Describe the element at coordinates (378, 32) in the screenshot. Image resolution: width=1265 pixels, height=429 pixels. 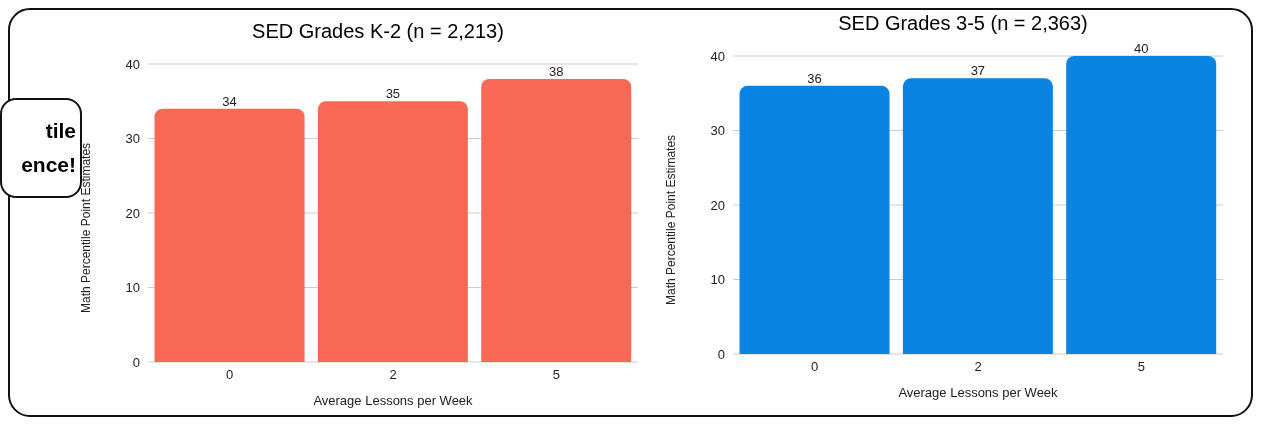
I see `chart-title: SED Grades K-2 (n = 2,213)` at that location.